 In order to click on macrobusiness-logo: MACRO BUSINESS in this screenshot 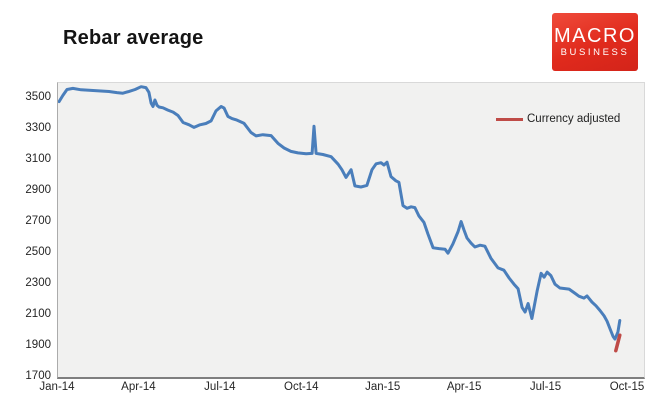, I will do `click(595, 42)`.